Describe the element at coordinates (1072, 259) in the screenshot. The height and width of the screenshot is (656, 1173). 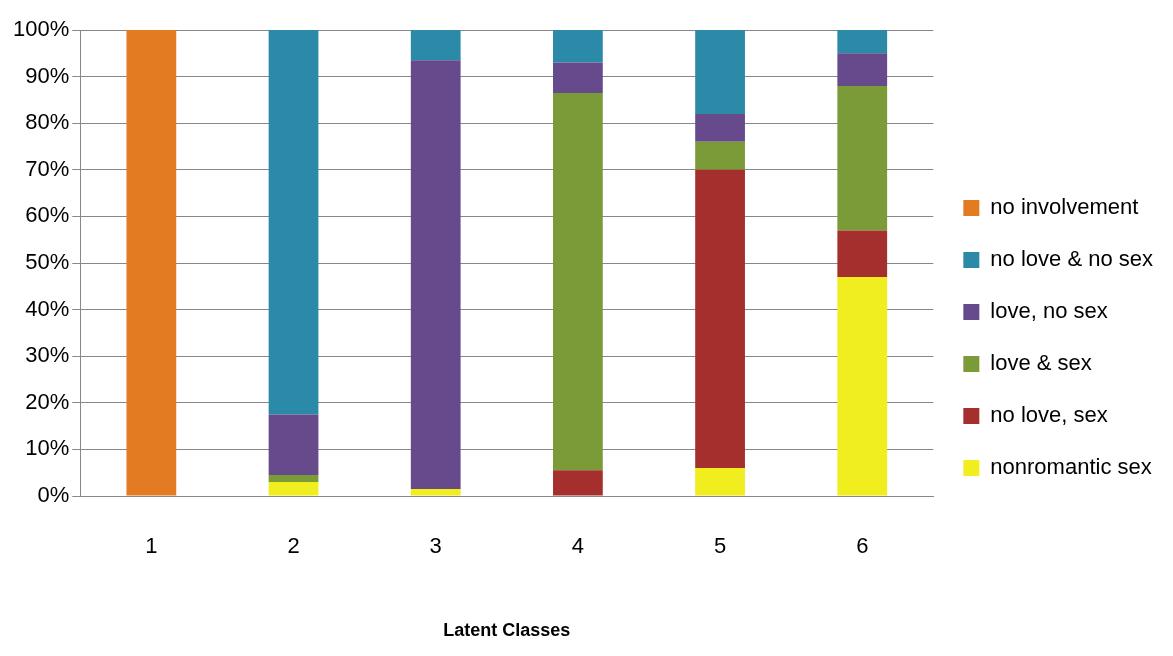
I see `legend-label: no love & no sex` at that location.